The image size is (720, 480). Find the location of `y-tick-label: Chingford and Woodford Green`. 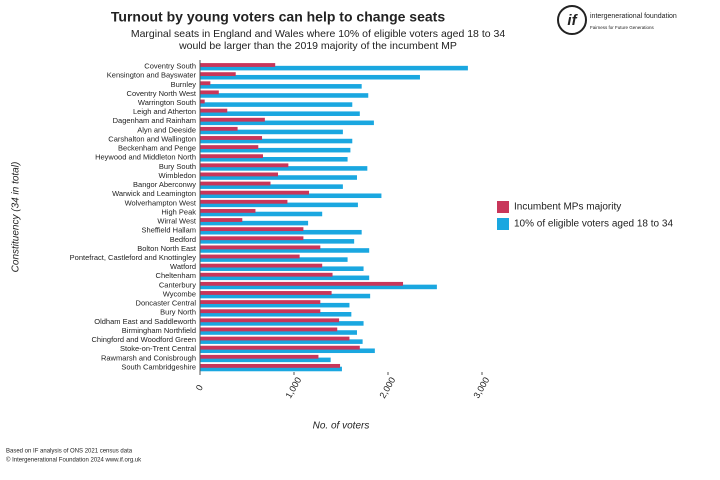

y-tick-label: Chingford and Woodford Green is located at coordinates (143, 339).